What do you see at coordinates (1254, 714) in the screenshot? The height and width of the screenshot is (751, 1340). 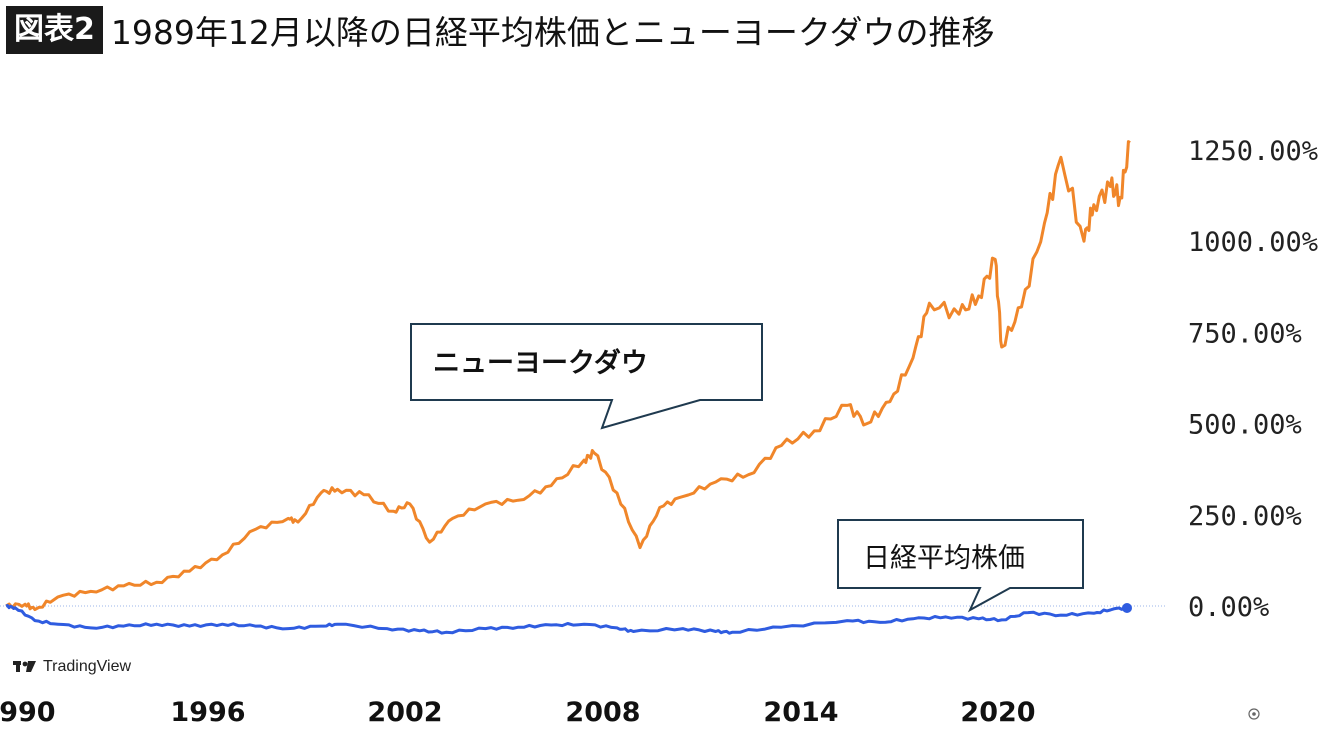 I see `settings-small-icon` at bounding box center [1254, 714].